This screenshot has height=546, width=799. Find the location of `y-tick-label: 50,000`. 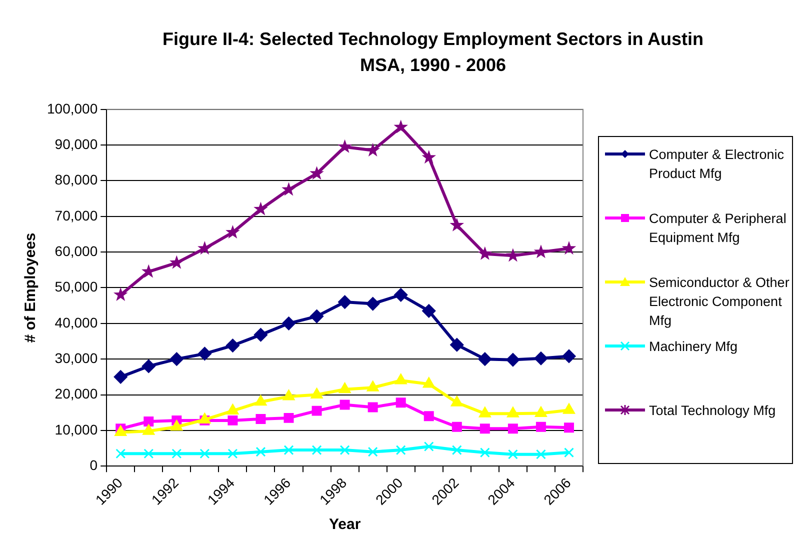

y-tick-label: 50,000 is located at coordinates (76, 286).